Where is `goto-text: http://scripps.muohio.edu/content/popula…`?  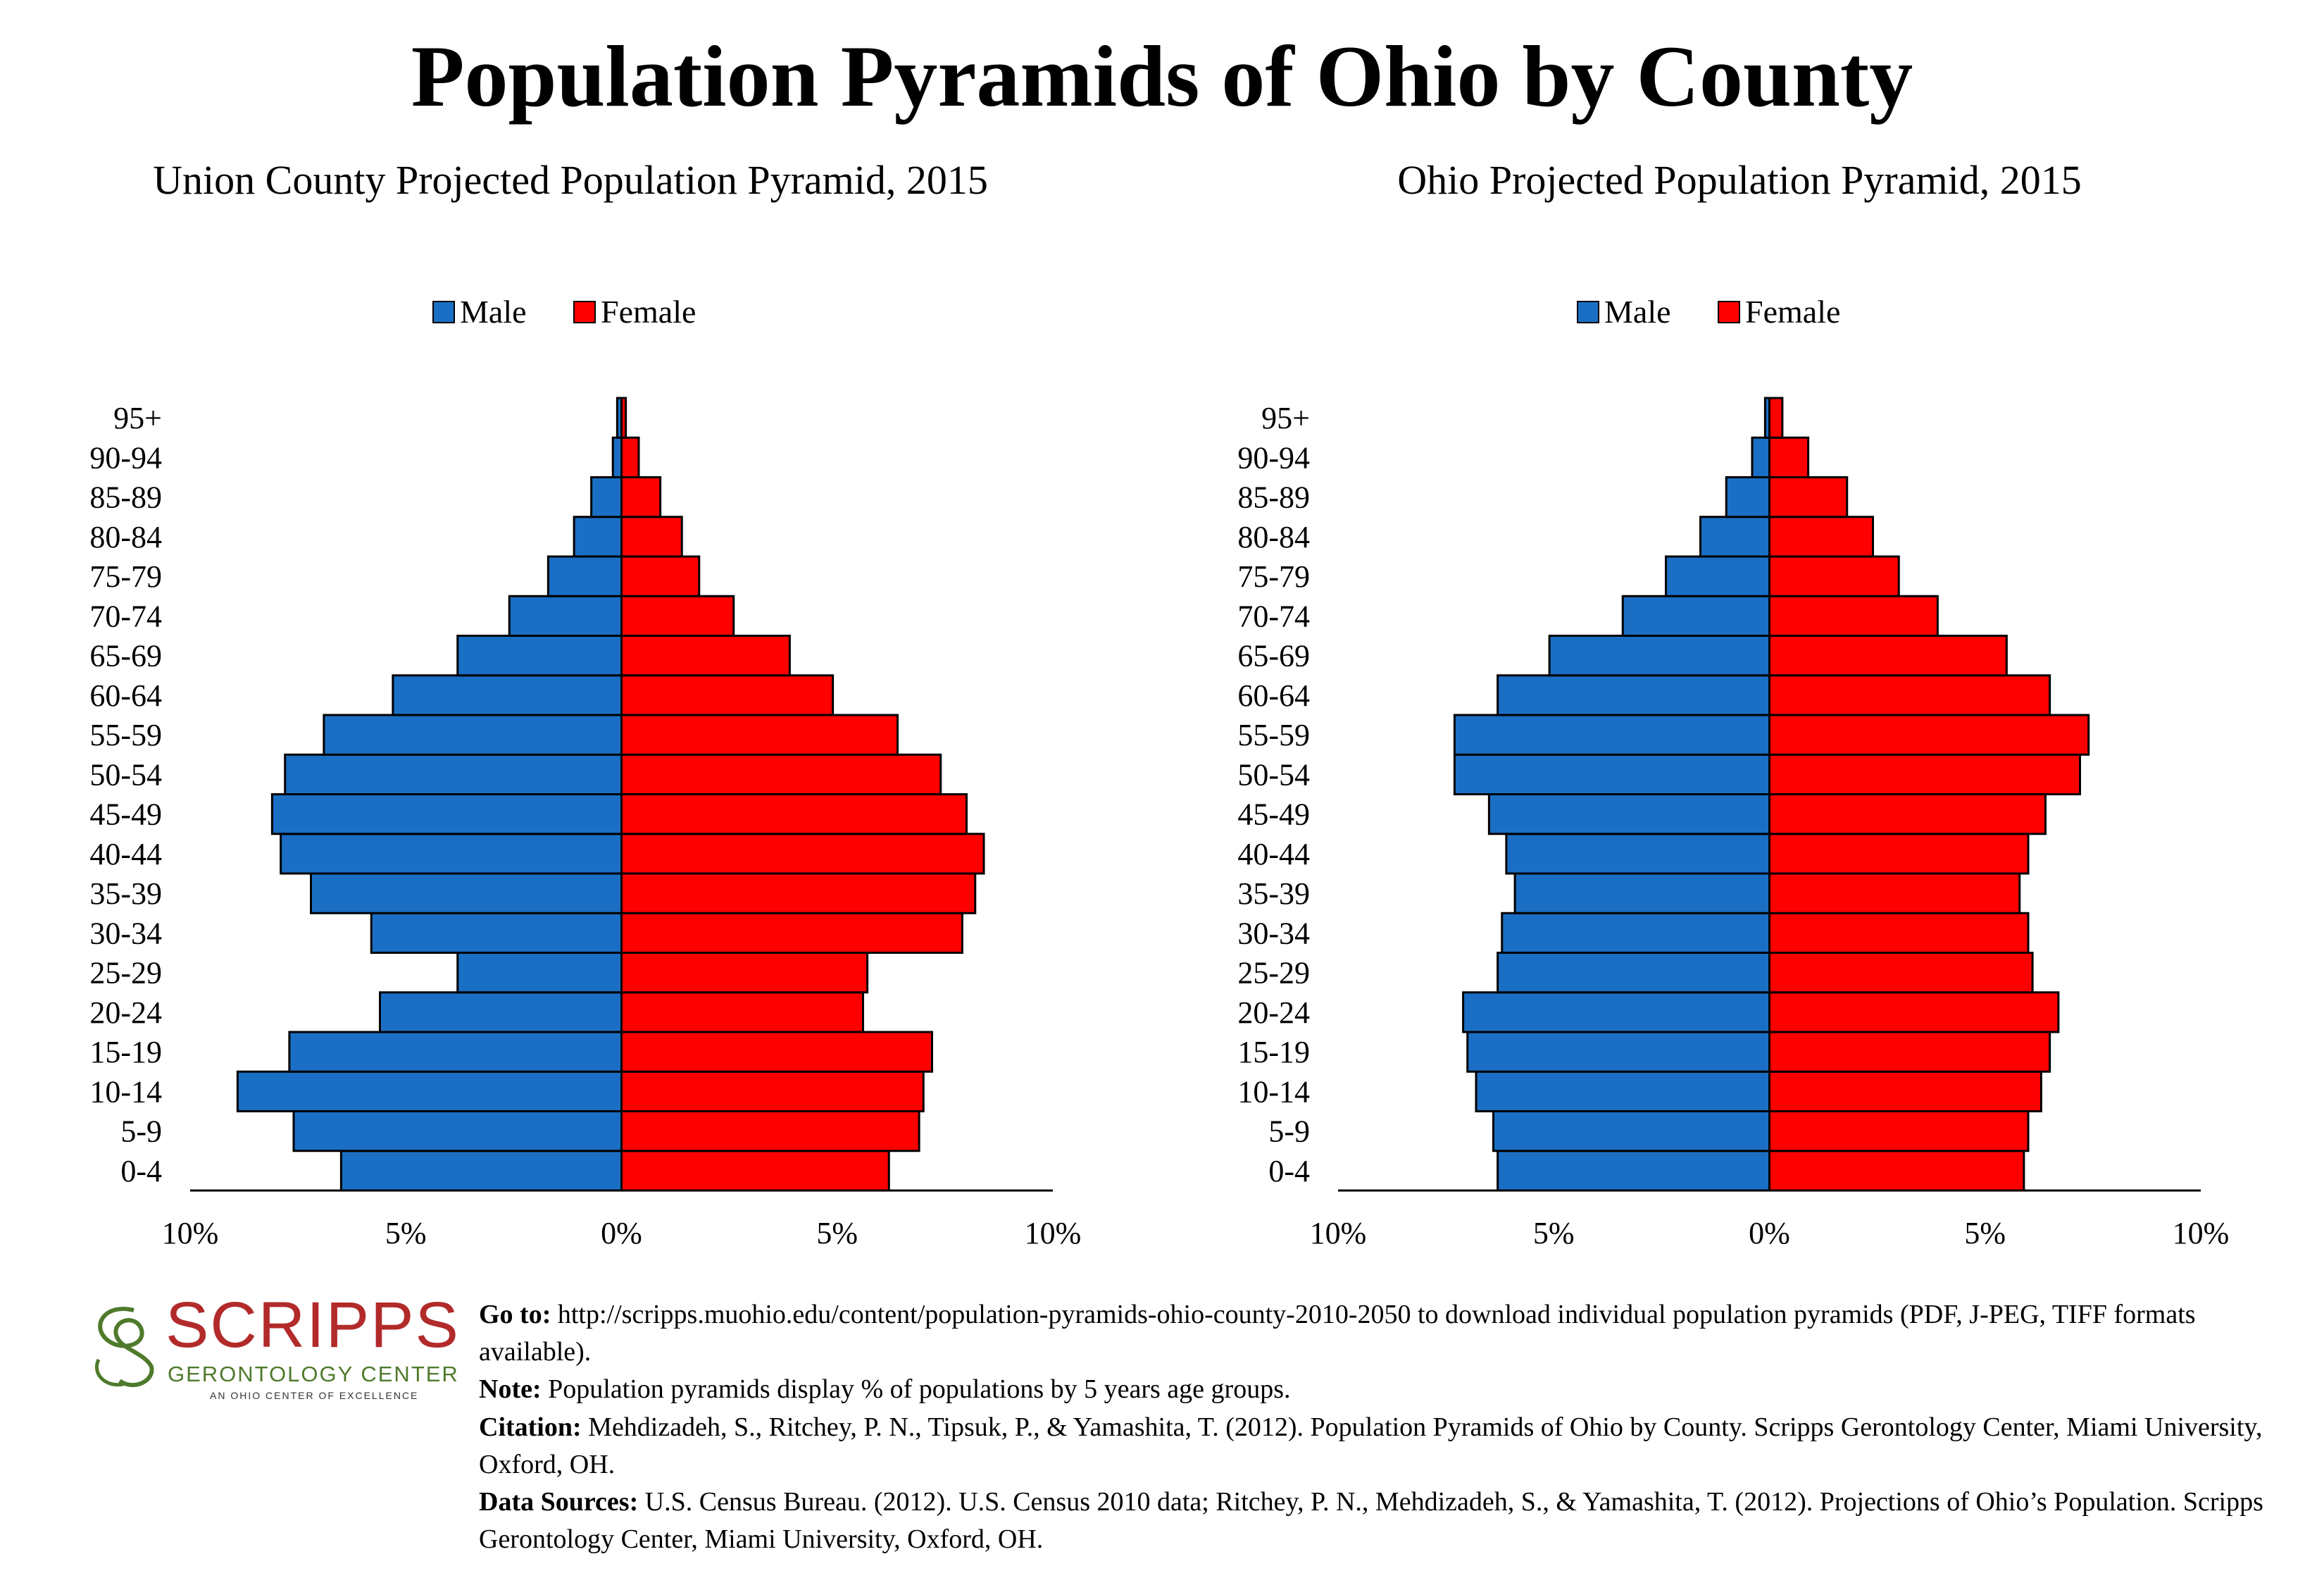 goto-text: http://scripps.muohio.edu/content/popula… is located at coordinates (1337, 1333).